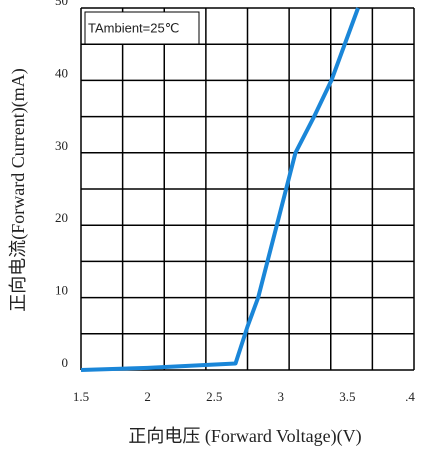  Describe the element at coordinates (61, 290) in the screenshot. I see `y-tick-label: 10` at that location.